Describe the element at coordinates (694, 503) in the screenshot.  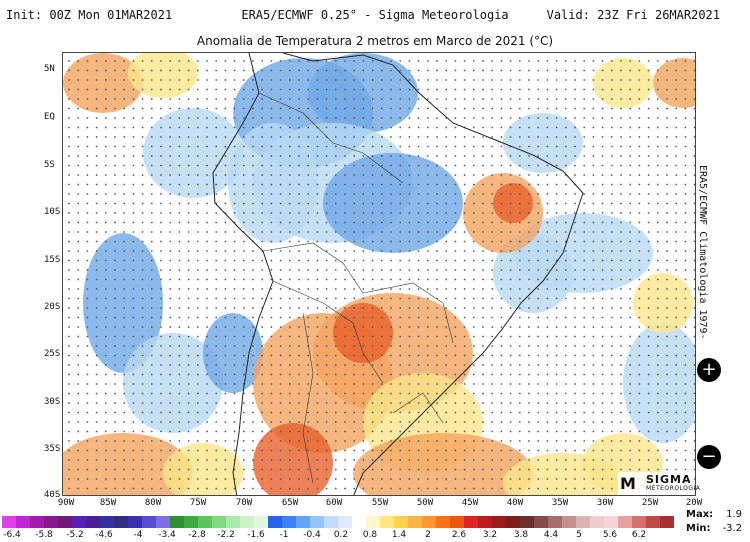
I see `lon-label: 20W` at that location.